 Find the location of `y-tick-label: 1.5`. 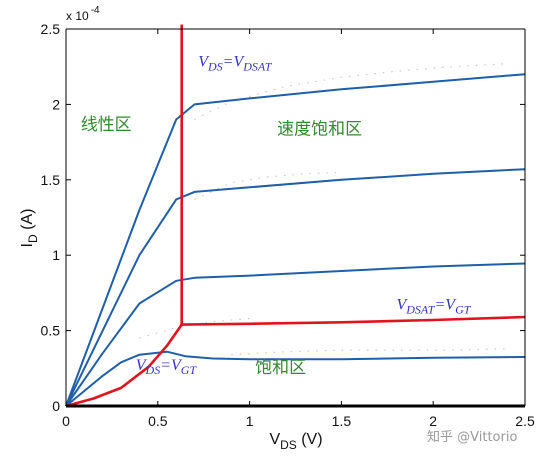

y-tick-label: 1.5 is located at coordinates (51, 180).